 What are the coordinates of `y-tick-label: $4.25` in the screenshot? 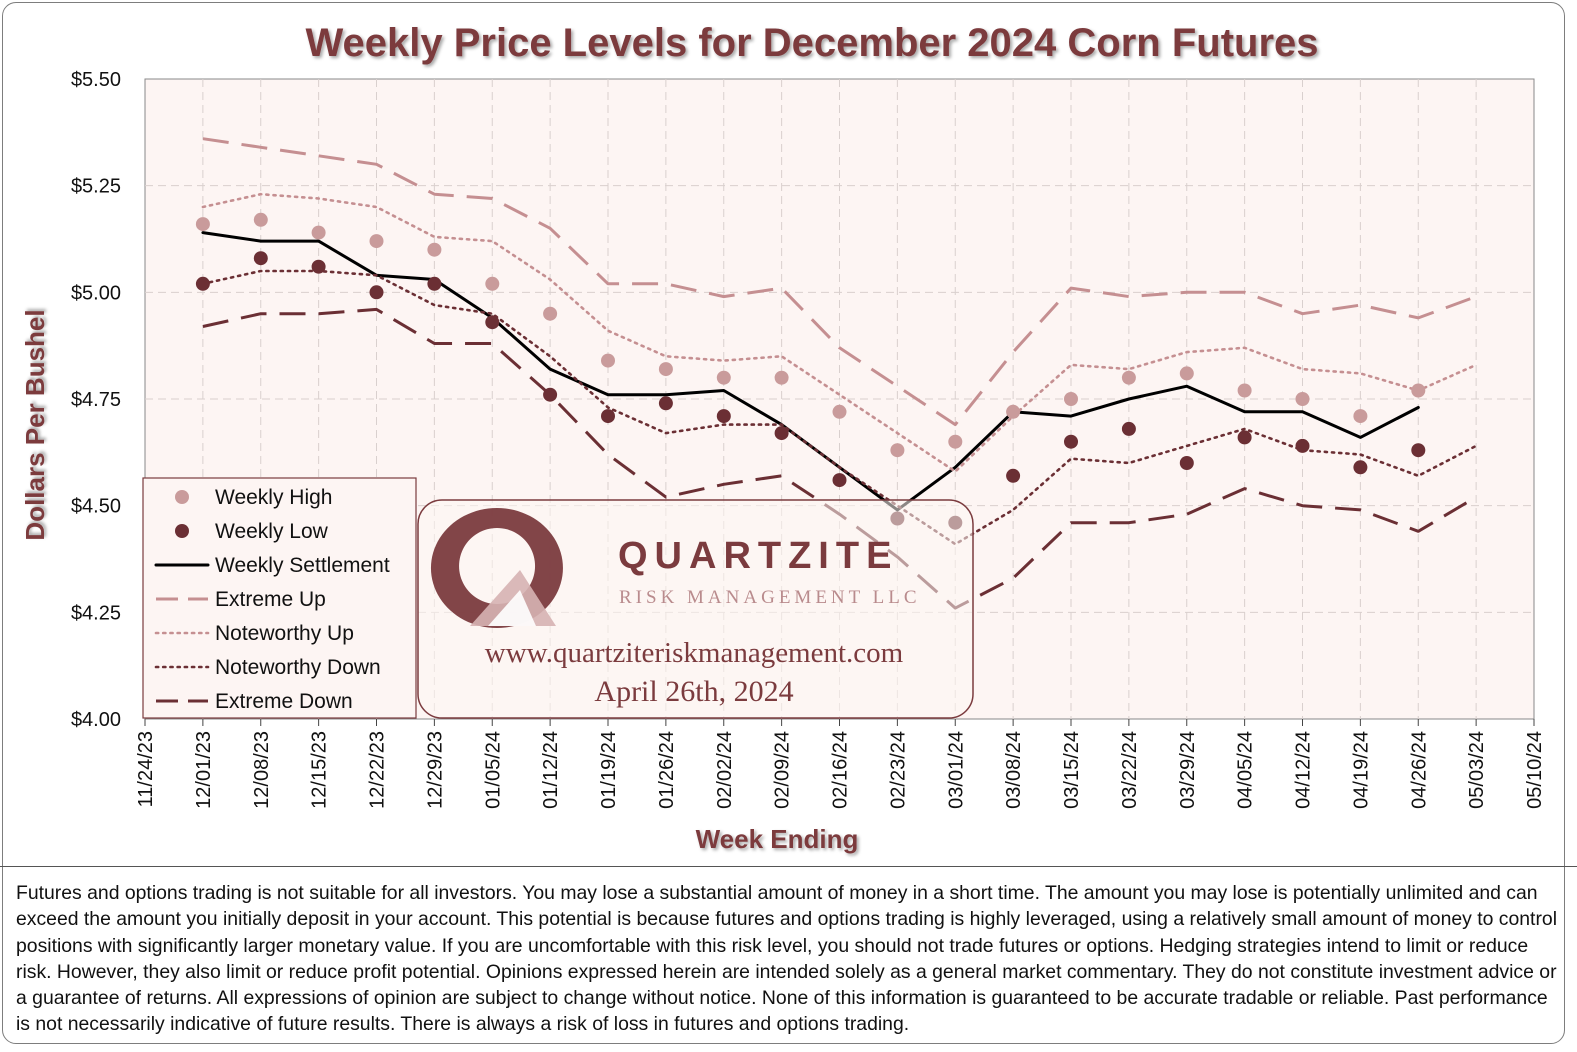 It's located at (96, 613).